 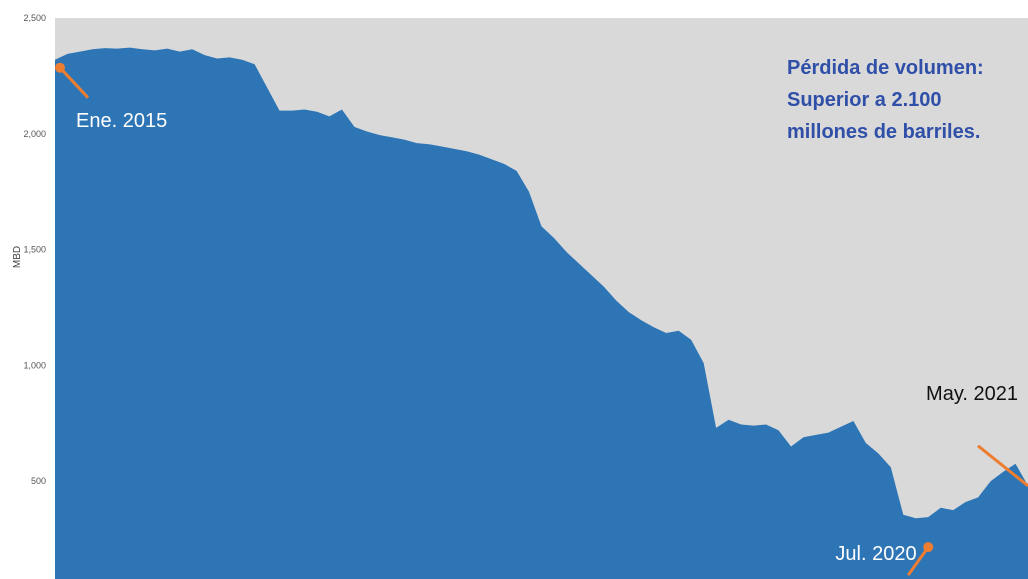 What do you see at coordinates (864, 100) in the screenshot?
I see `note-line-2: Superior a 2.100` at bounding box center [864, 100].